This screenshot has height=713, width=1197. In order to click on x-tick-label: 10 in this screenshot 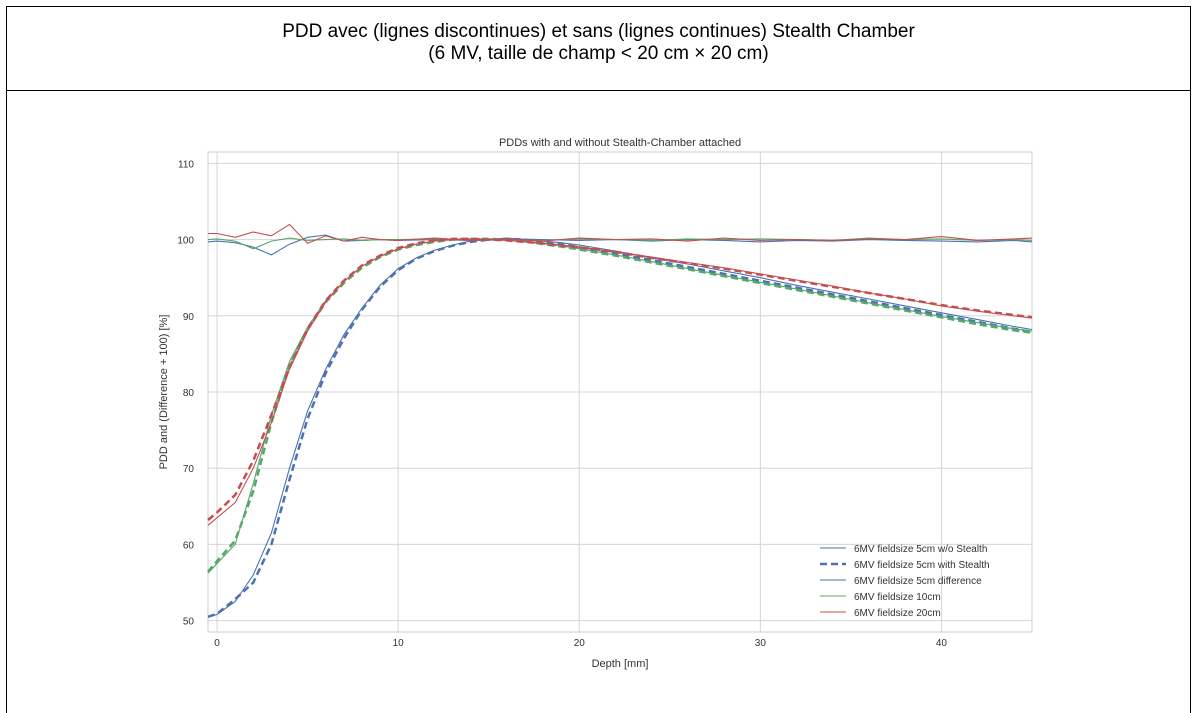, I will do `click(399, 643)`.